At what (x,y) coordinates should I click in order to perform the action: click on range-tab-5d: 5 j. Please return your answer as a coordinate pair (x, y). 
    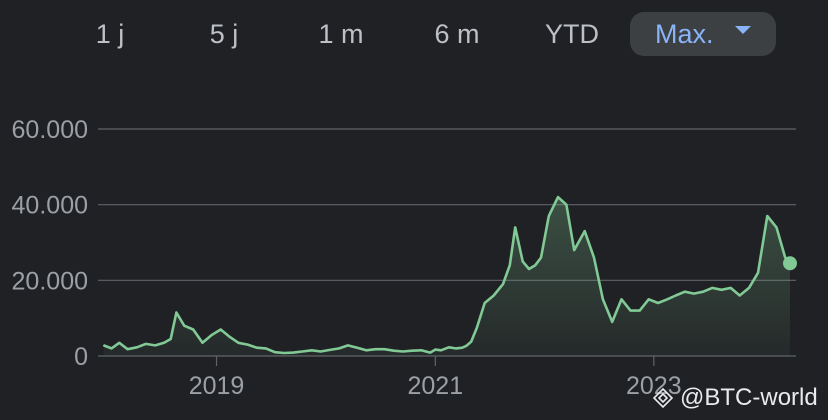
    Looking at the image, I should click on (224, 34).